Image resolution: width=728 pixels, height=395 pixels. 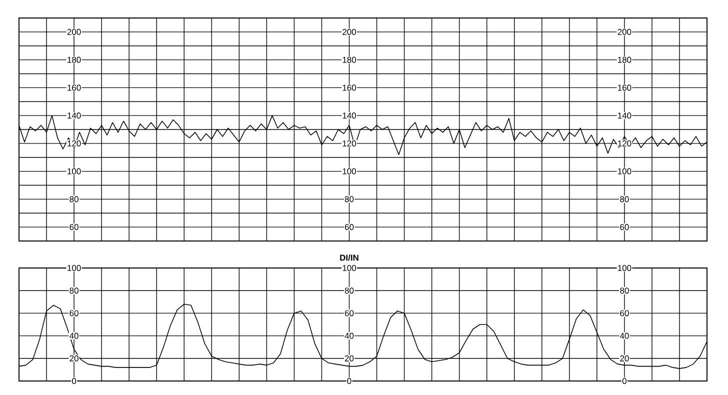 I want to click on y2-tick-label: 140, so click(x=349, y=115).